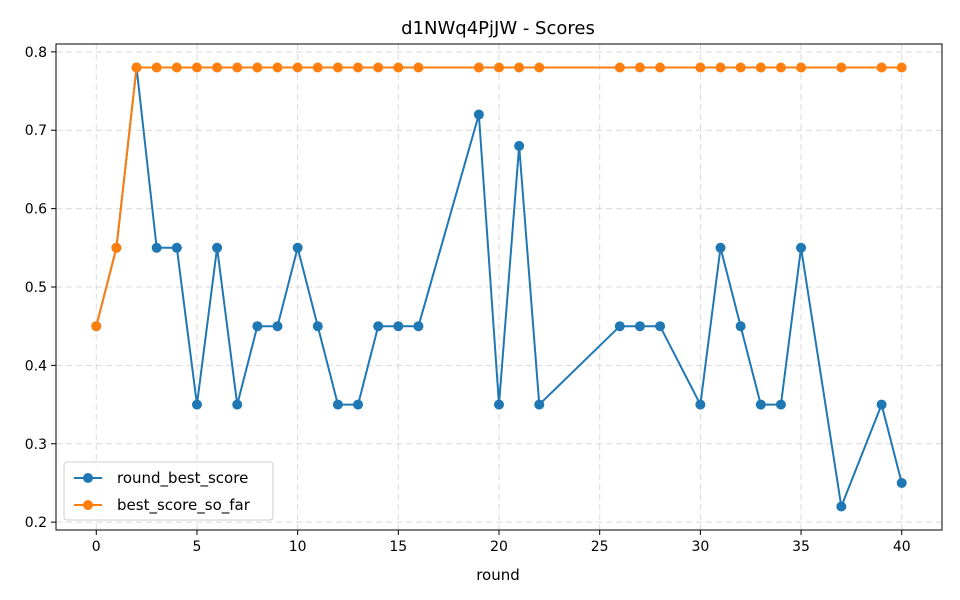  Describe the element at coordinates (600, 547) in the screenshot. I see `x-tick-label: 25` at that location.